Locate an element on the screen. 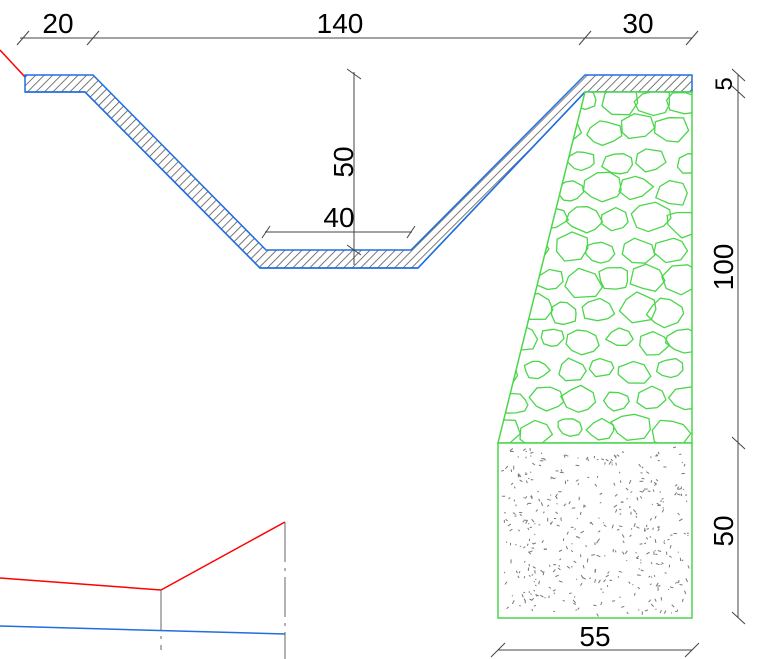  dim-tick-bottom-right is located at coordinates (411, 232).